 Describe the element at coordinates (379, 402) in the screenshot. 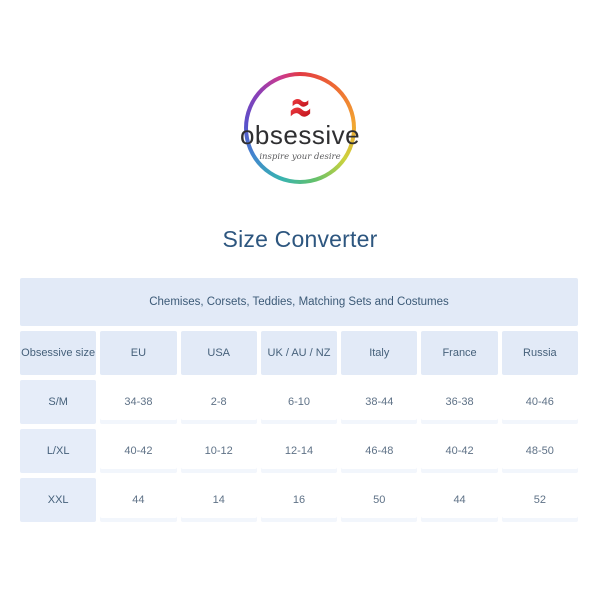

I see `size-cell: 38-44` at that location.